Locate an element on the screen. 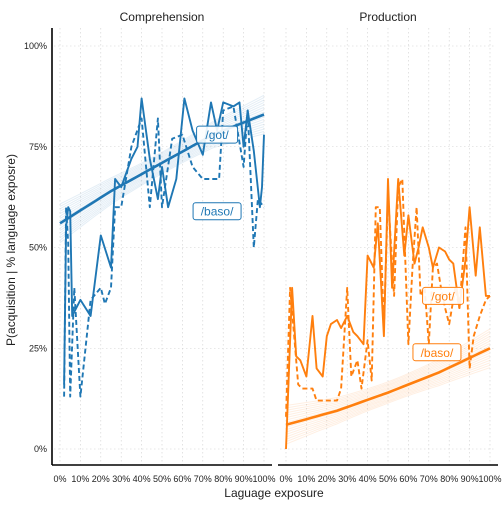  series-label-comprehension-got: /got/ is located at coordinates (217, 134).